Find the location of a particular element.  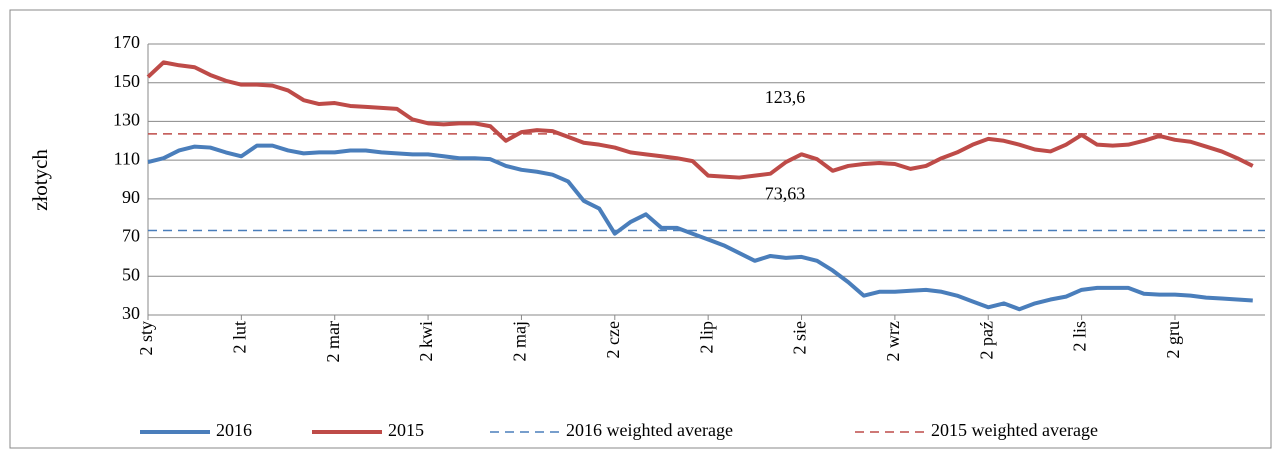

x-tick-label: 2 sty is located at coordinates (146, 338).